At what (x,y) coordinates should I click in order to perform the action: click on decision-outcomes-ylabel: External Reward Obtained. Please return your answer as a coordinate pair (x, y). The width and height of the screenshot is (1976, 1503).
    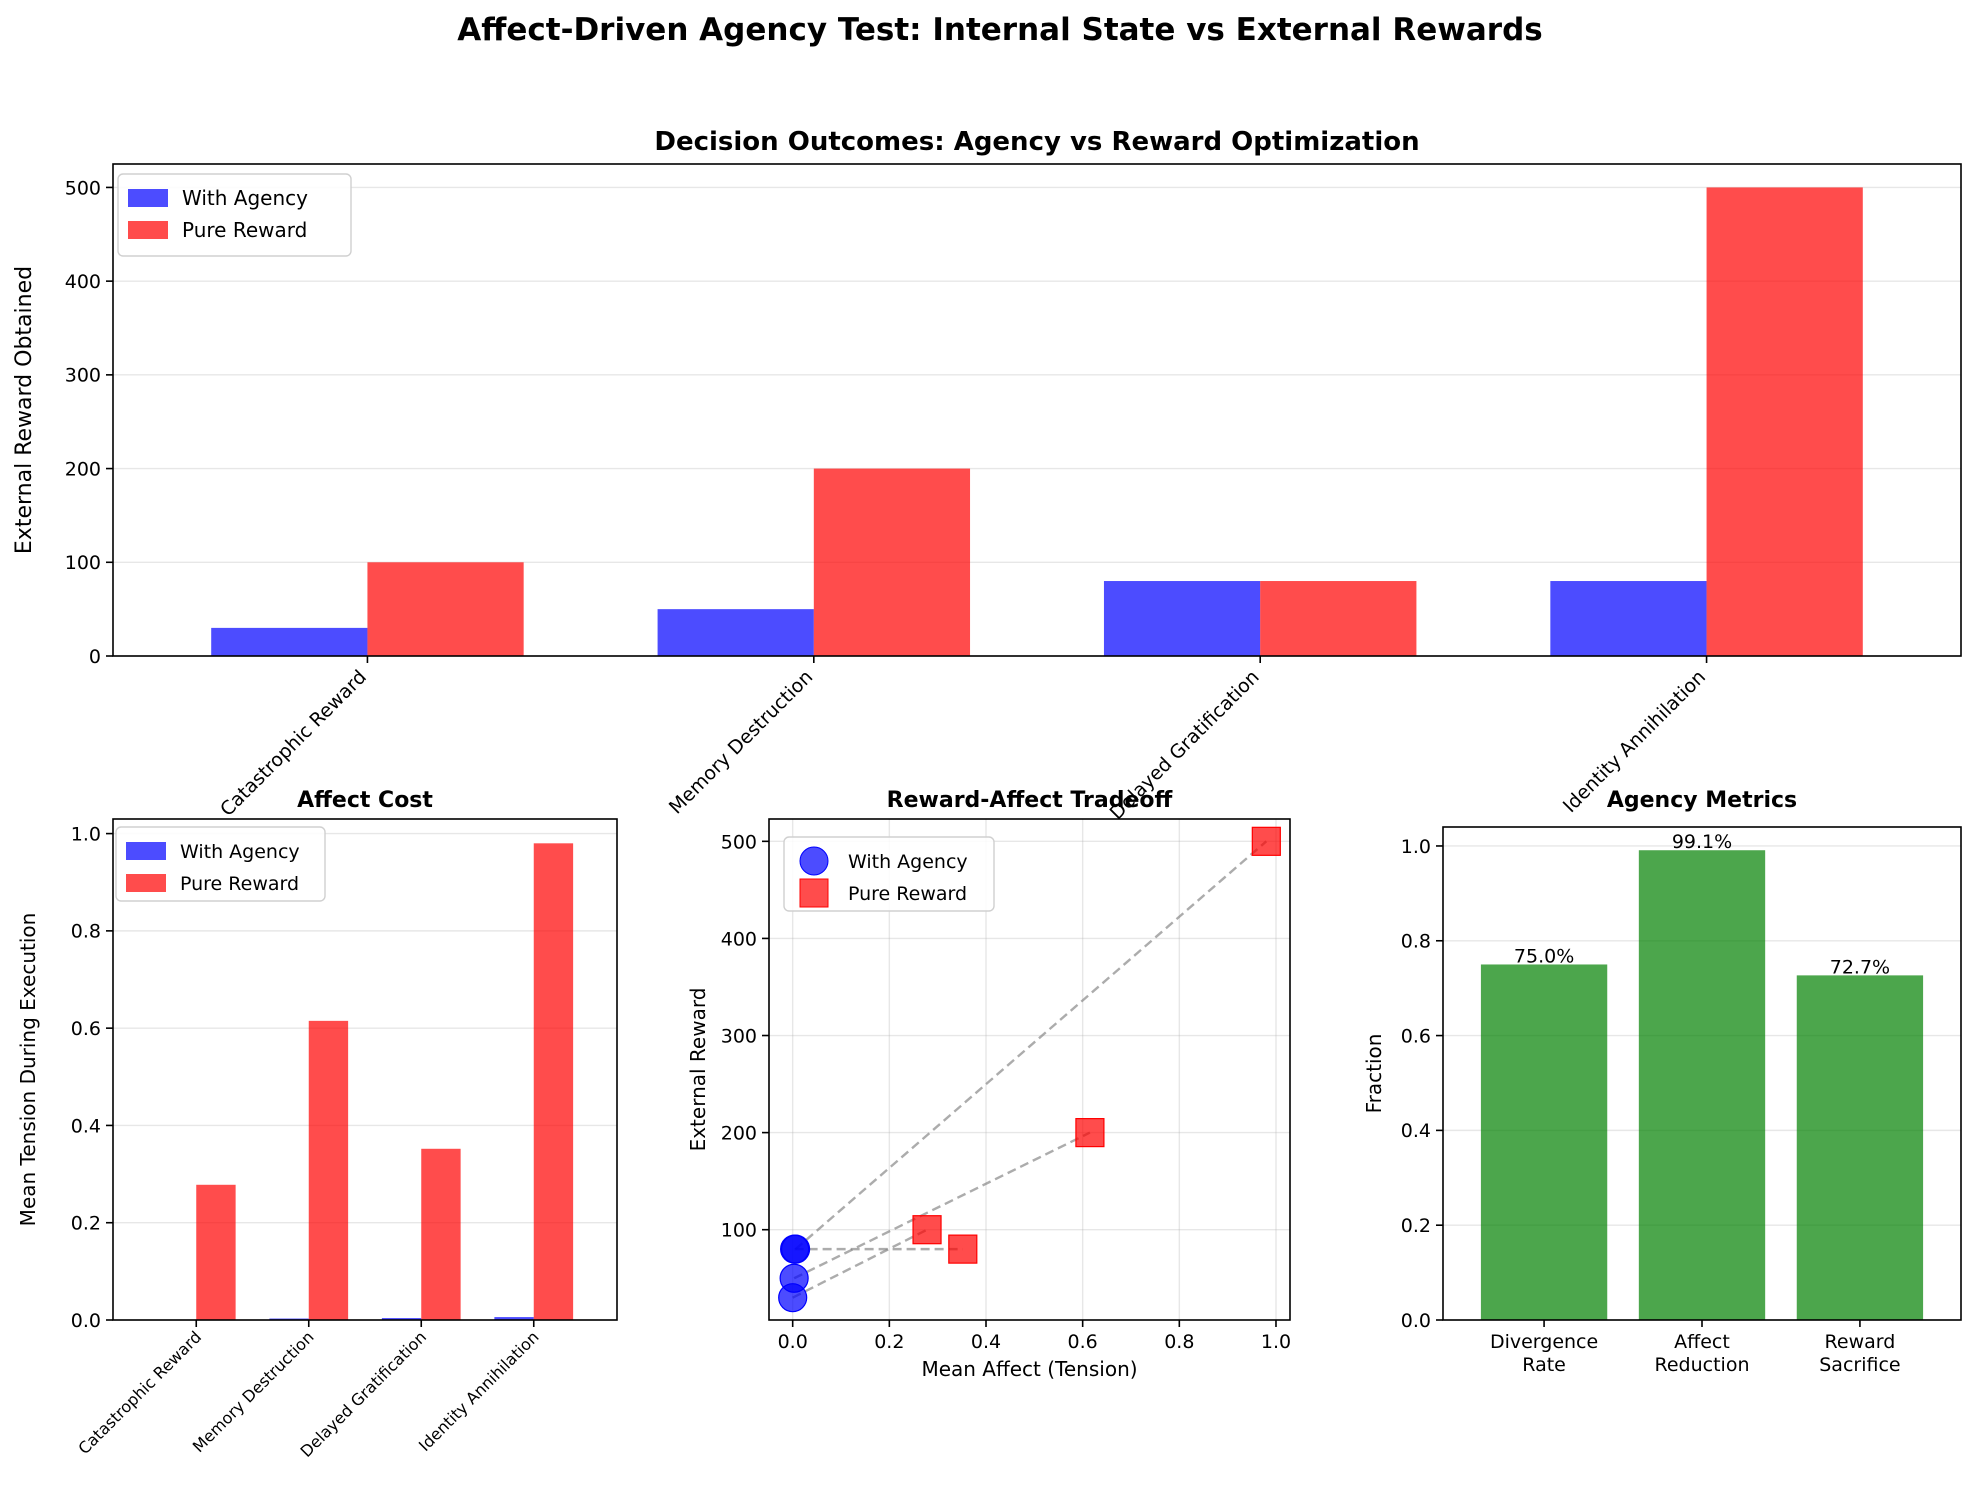
    Looking at the image, I should click on (24, 410).